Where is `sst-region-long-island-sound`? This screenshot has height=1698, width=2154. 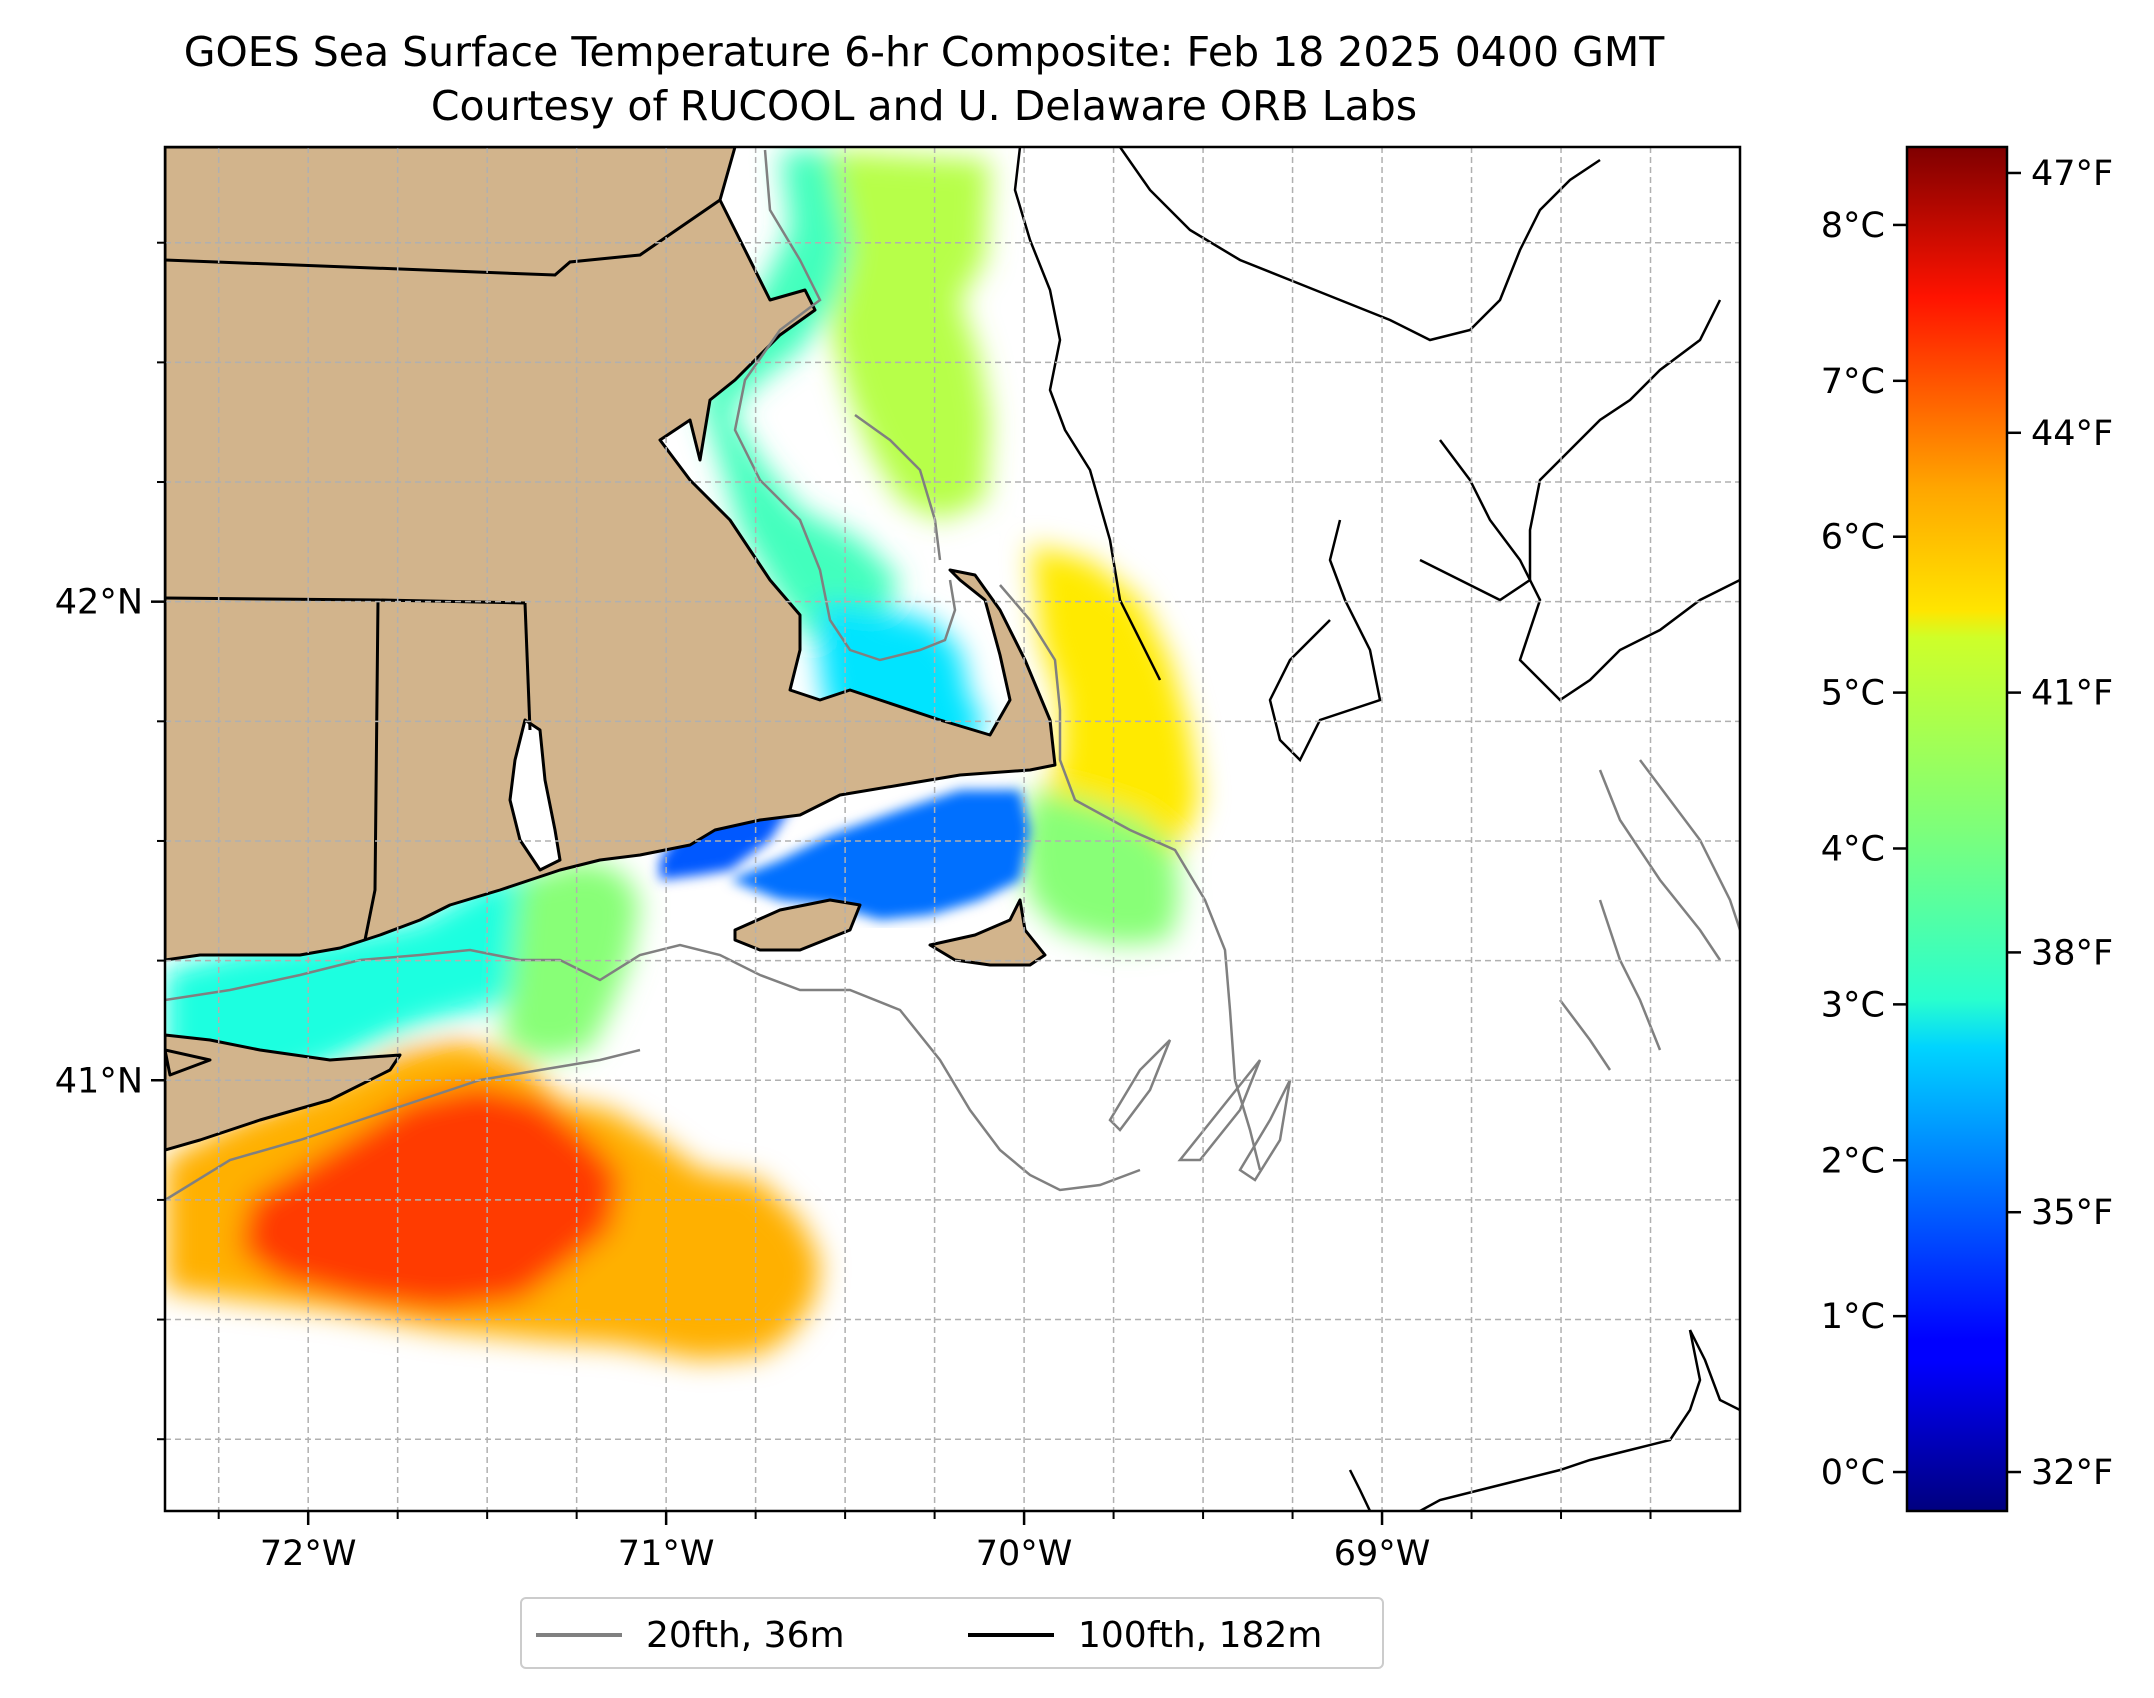 sst-region-long-island-sound is located at coordinates (387, 990).